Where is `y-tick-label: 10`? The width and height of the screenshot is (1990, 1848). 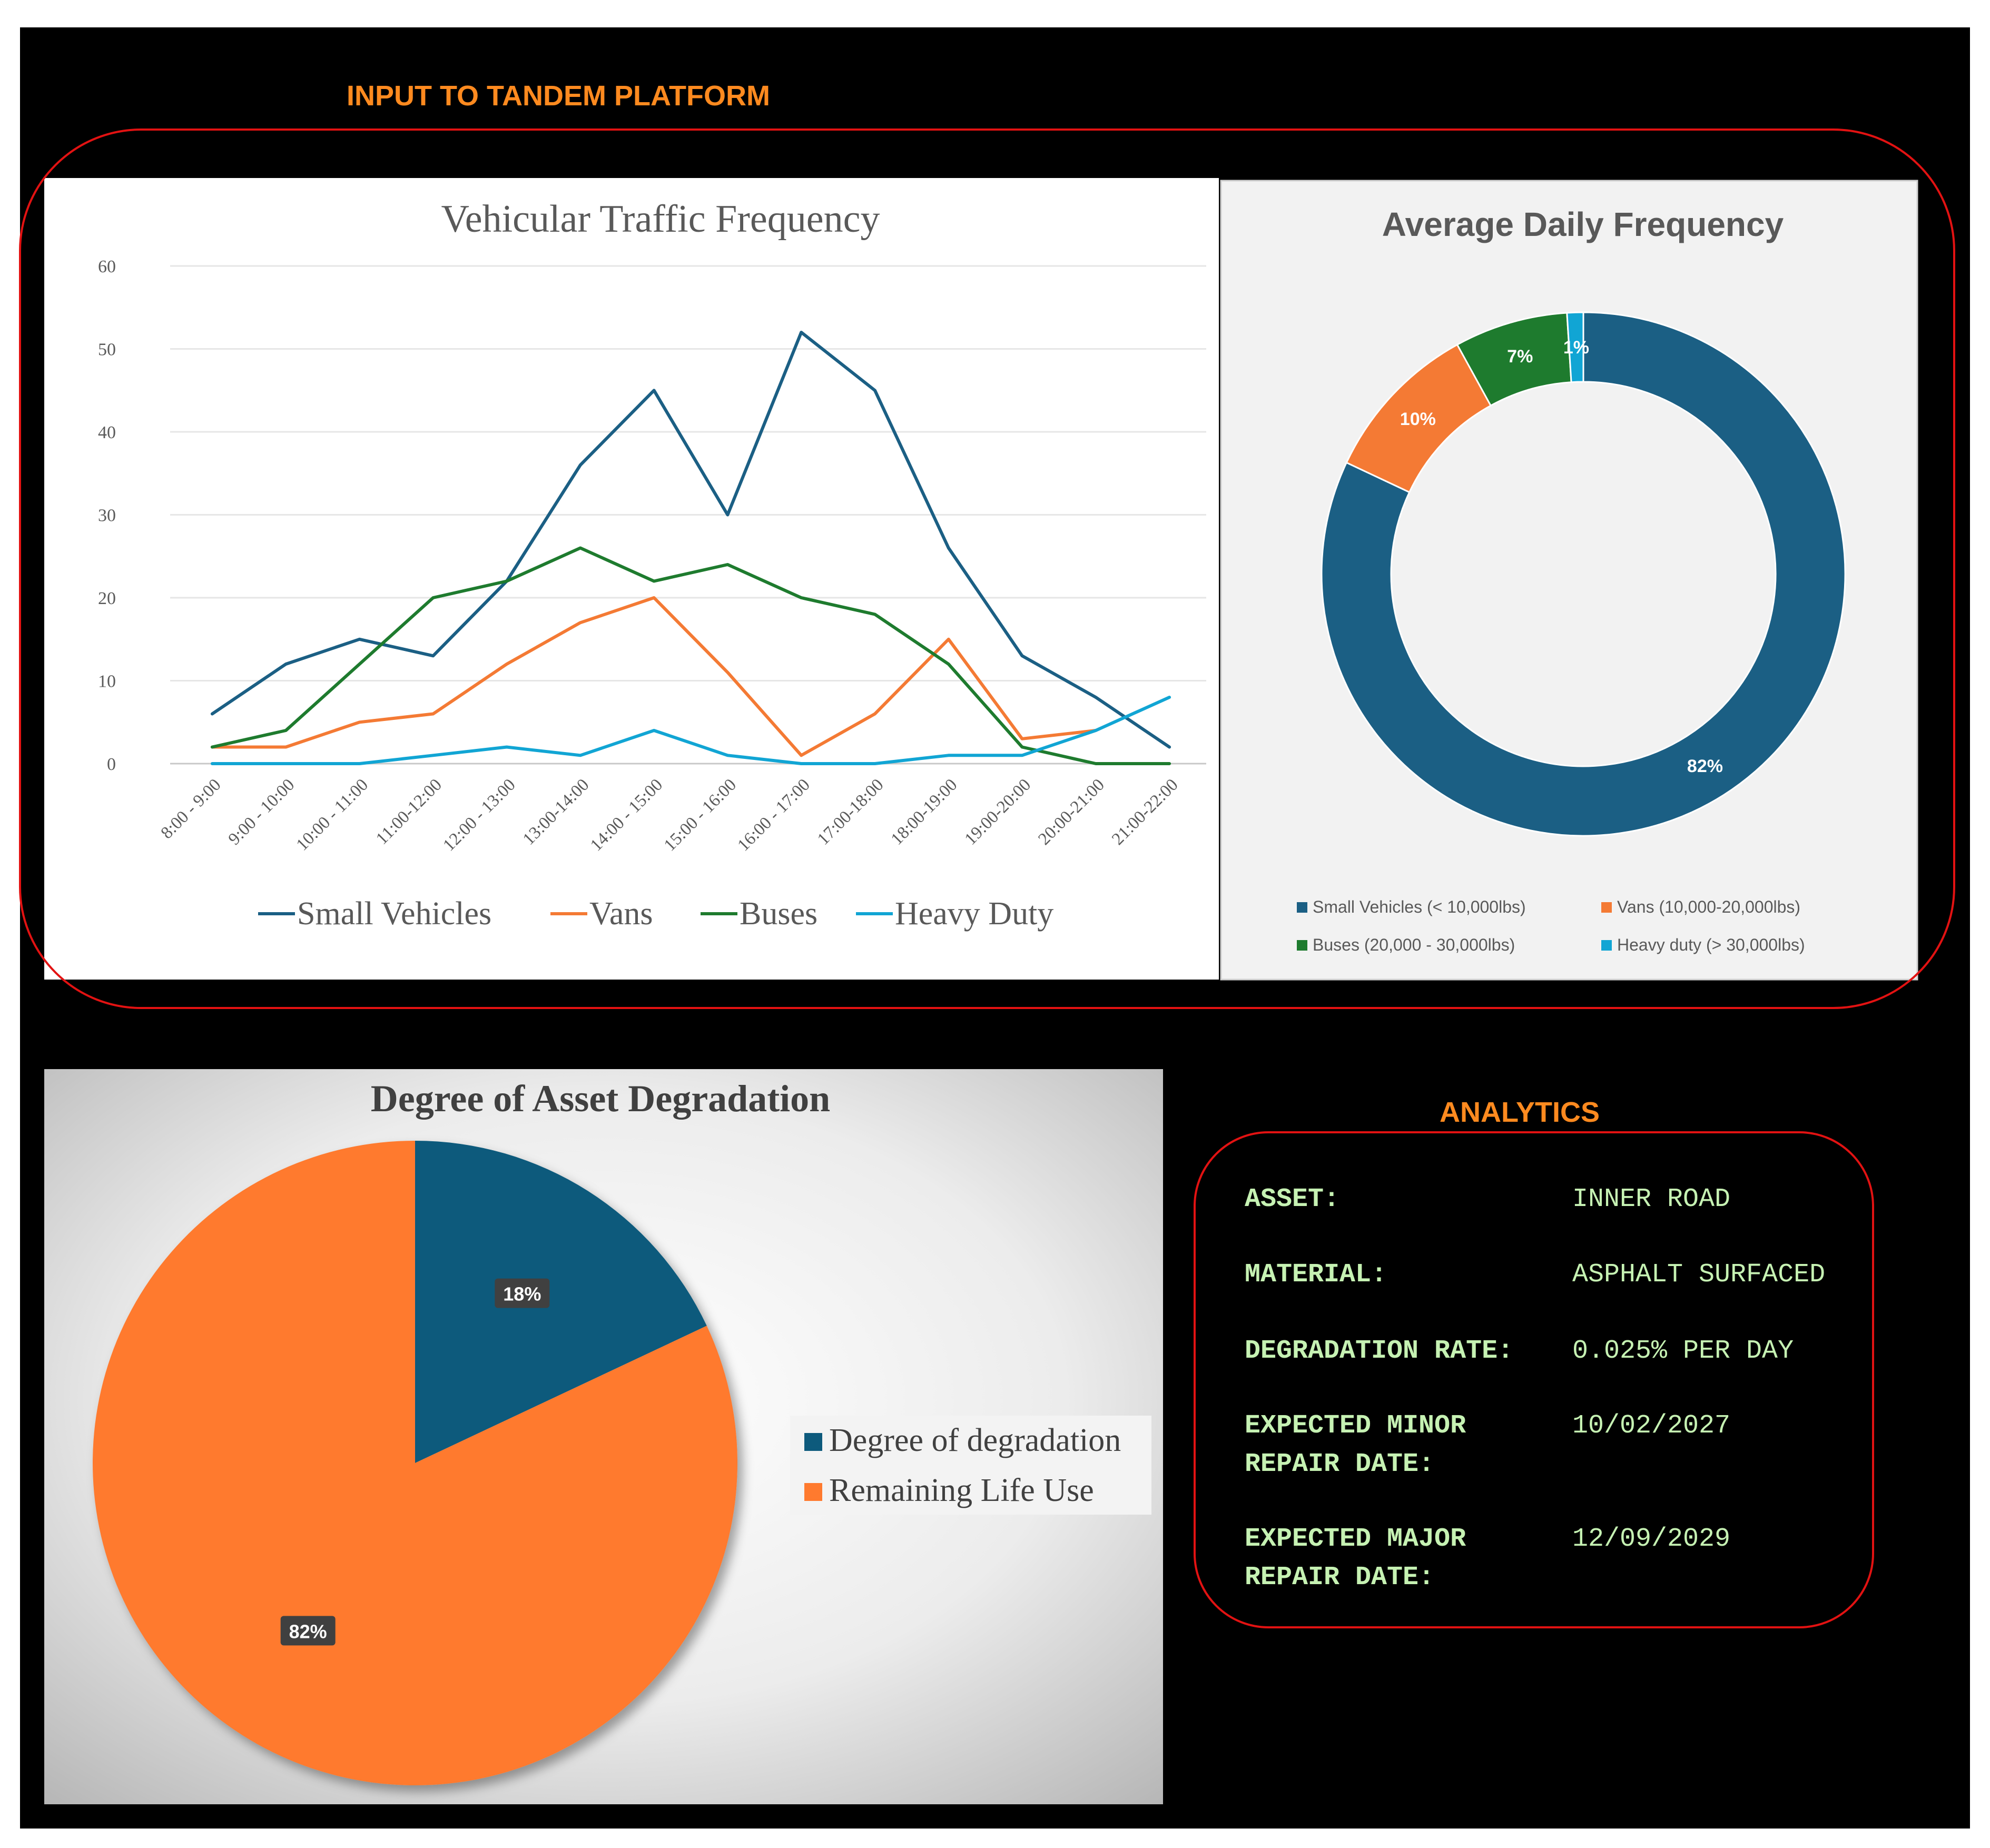 y-tick-label: 10 is located at coordinates (107, 681).